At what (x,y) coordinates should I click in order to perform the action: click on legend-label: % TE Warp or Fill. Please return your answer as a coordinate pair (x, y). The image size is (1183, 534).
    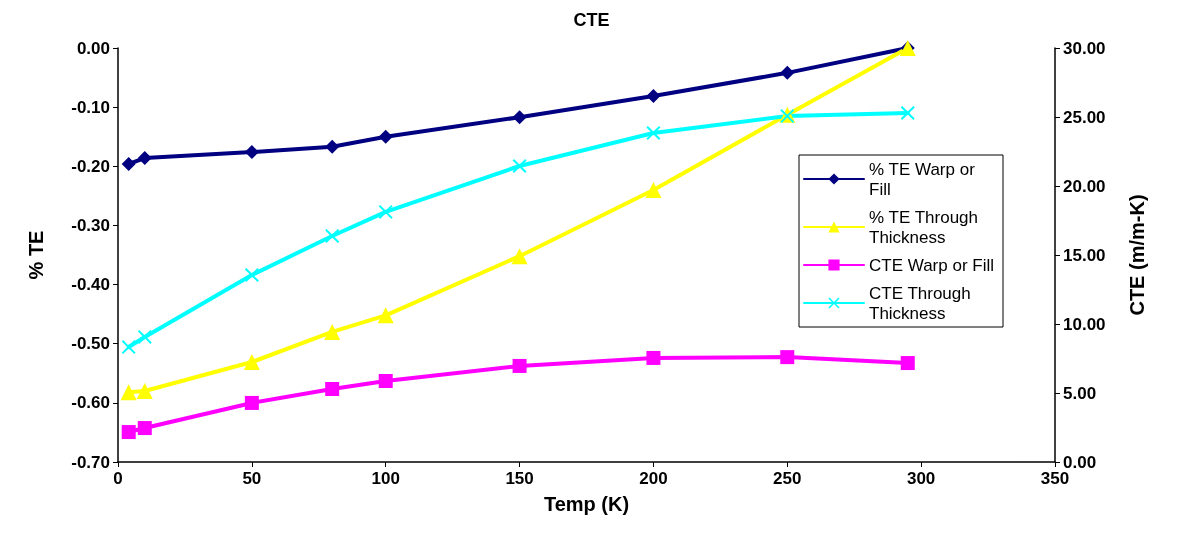
    Looking at the image, I should click on (924, 179).